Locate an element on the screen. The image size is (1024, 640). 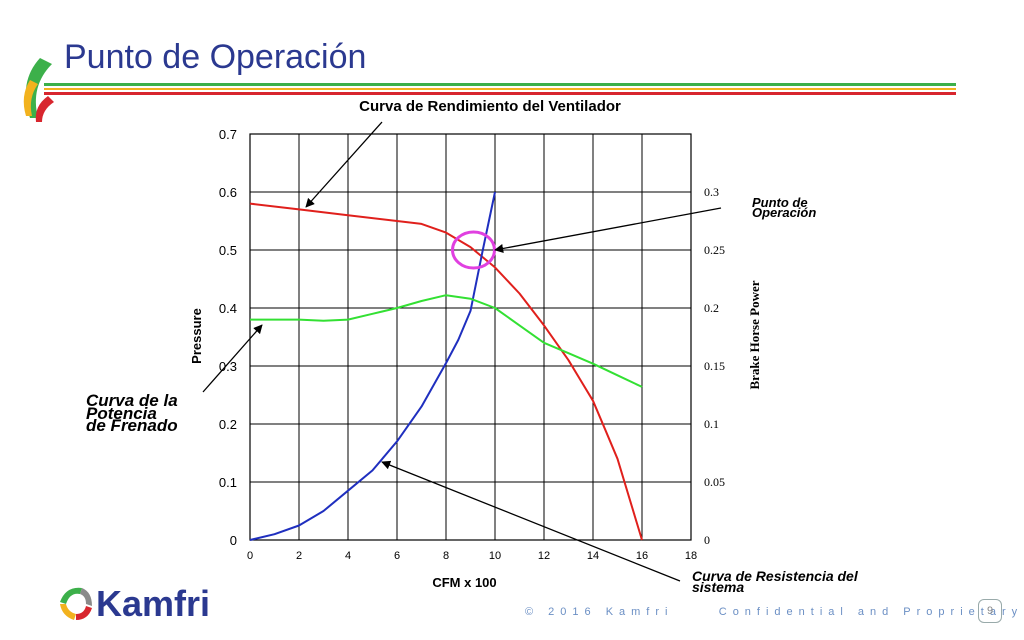
power-curve-label-line1: Curva de la is located at coordinates (132, 400).